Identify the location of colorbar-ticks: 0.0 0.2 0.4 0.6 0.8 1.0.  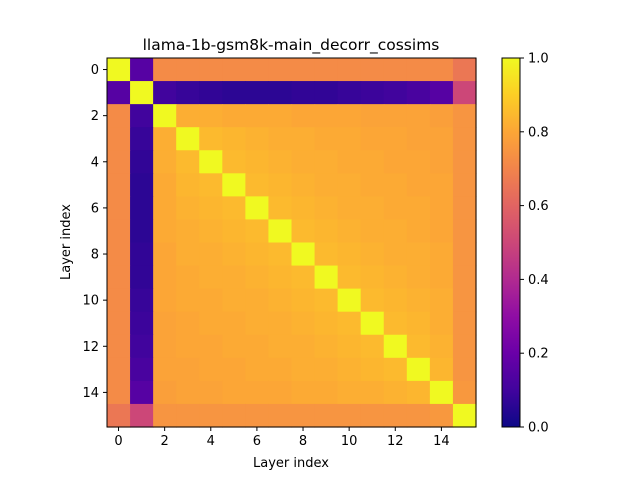
(534, 244).